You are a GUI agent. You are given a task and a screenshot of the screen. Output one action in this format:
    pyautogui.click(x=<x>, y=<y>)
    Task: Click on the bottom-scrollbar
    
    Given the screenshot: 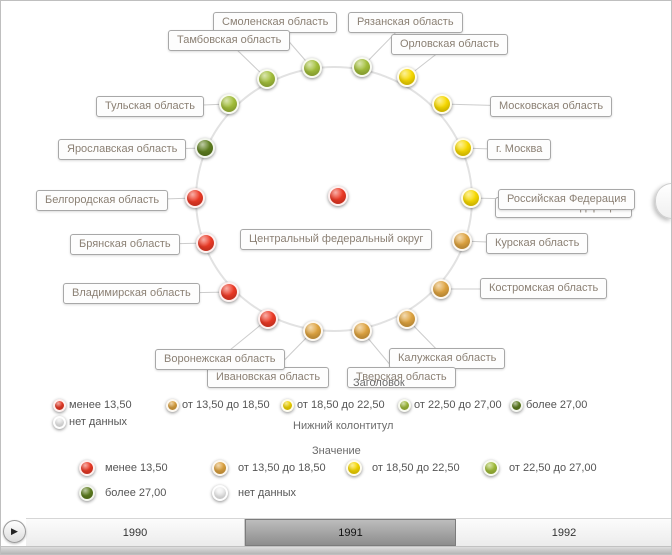 What is the action you would take?
    pyautogui.click(x=336, y=550)
    